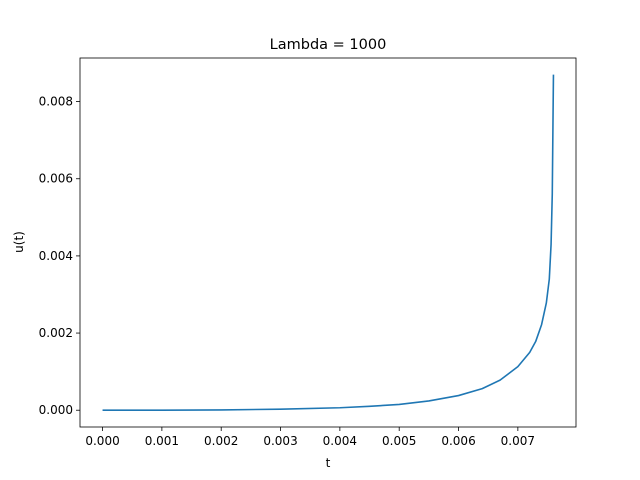 This screenshot has width=640, height=480. What do you see at coordinates (221, 441) in the screenshot?
I see `x-tick-label: 0.002` at bounding box center [221, 441].